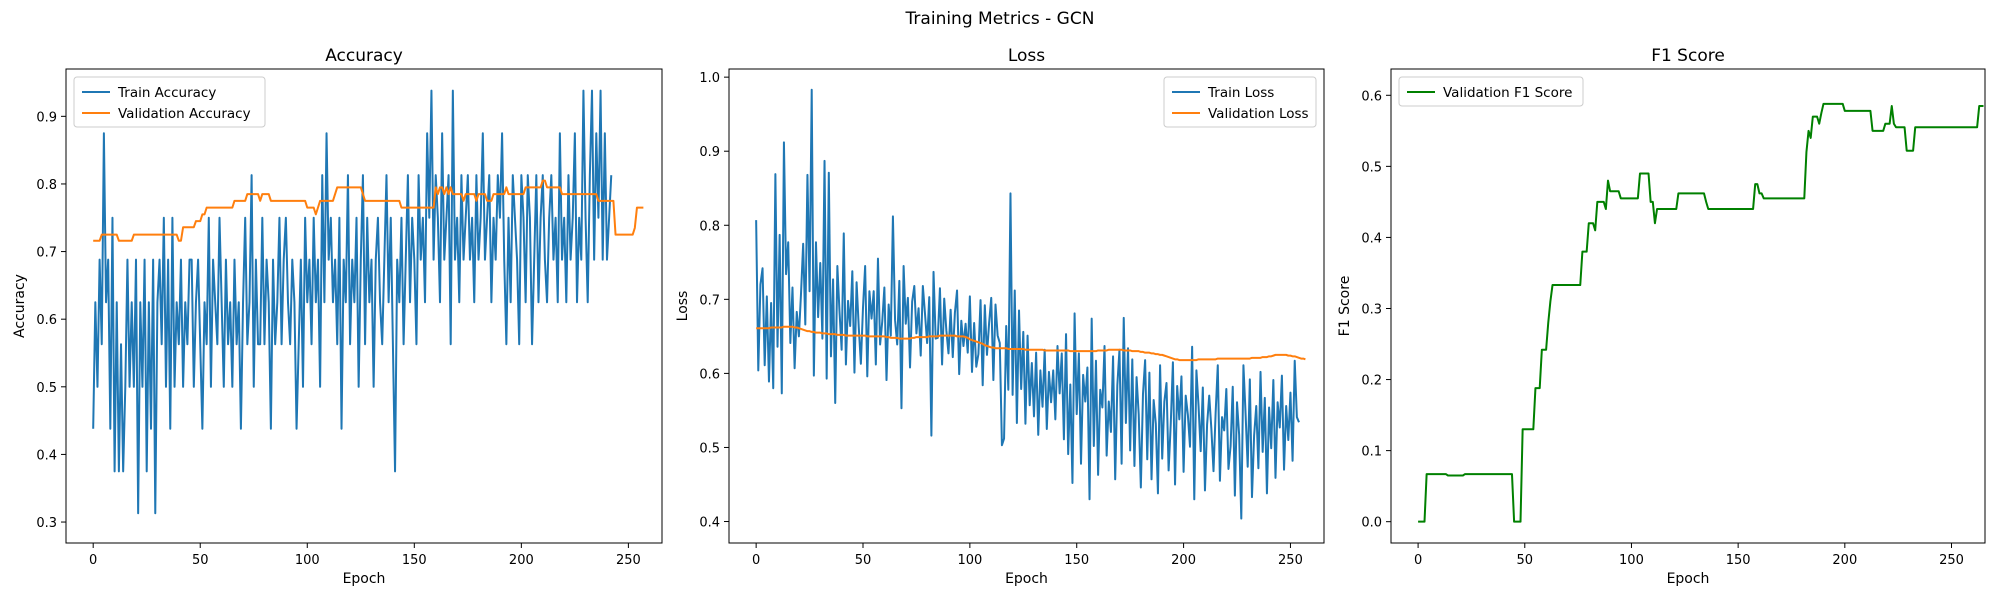 This screenshot has height=604, width=2000. What do you see at coordinates (1031, 343) in the screenshot?
I see `series-line-validation-loss` at bounding box center [1031, 343].